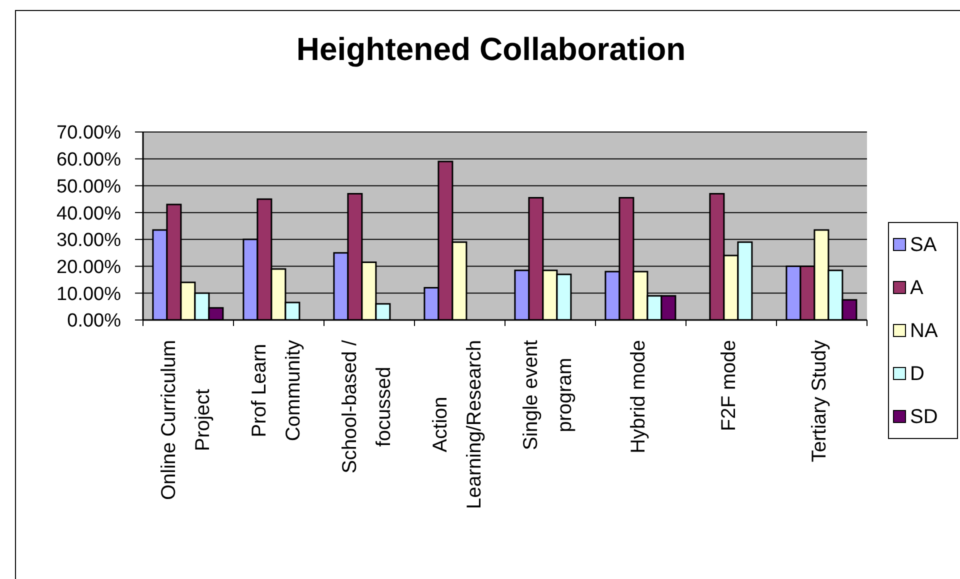 This screenshot has height=579, width=960. I want to click on x-tick-label: Single event program, so click(548, 395).